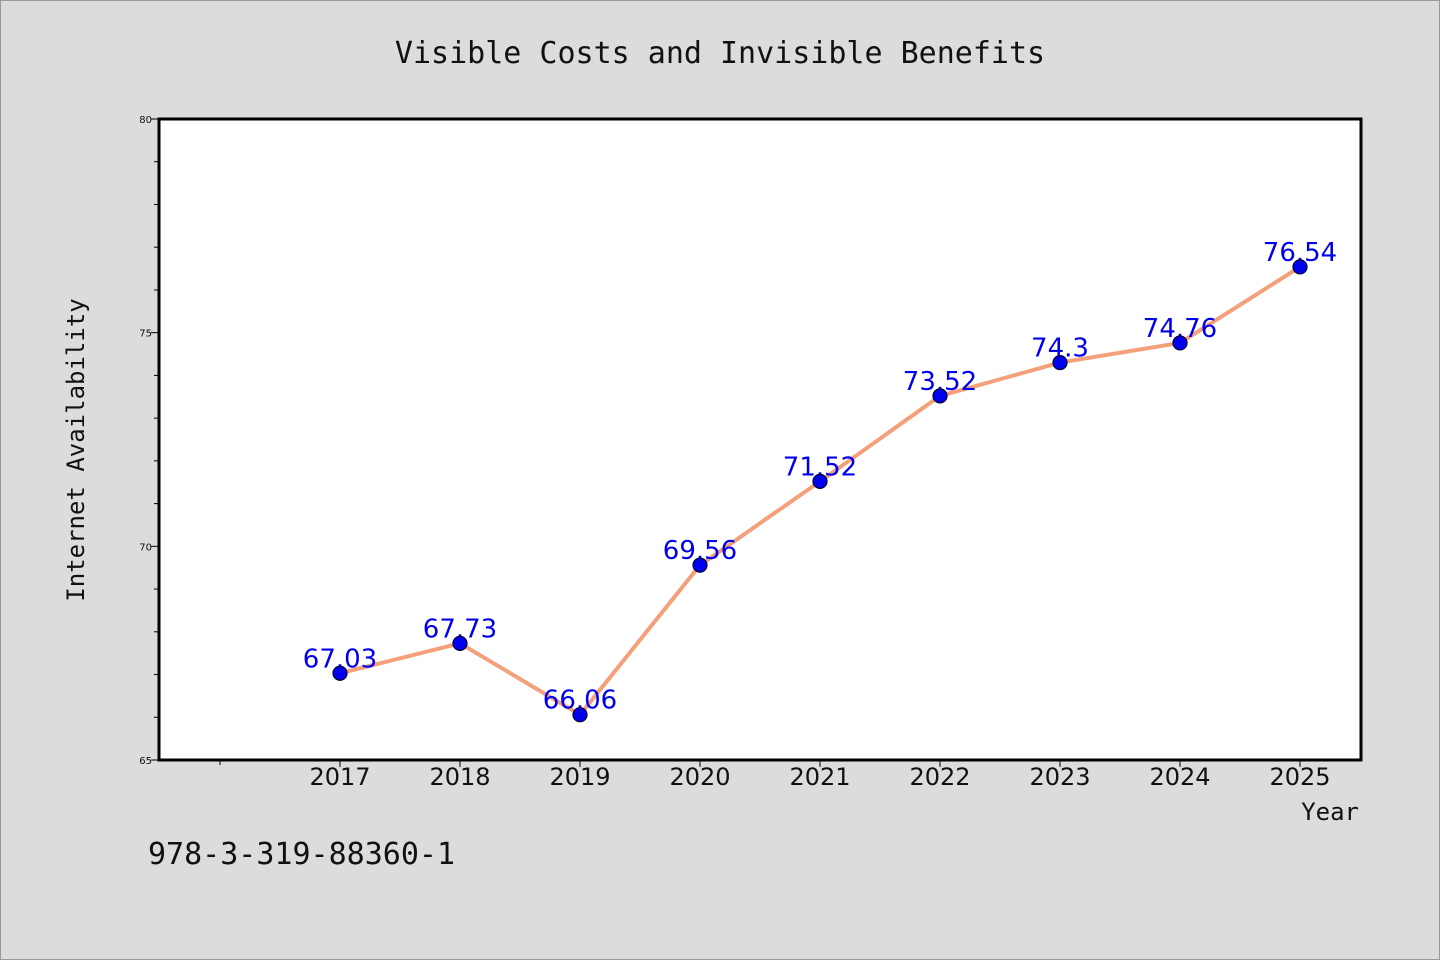 This screenshot has width=1440, height=960. Describe the element at coordinates (720, 53) in the screenshot. I see `chart-title: Visible Costs and Invisible Benefits` at that location.